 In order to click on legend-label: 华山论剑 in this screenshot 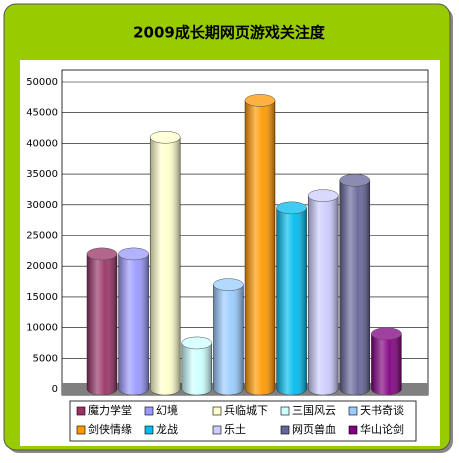, I will do `click(382, 429)`.